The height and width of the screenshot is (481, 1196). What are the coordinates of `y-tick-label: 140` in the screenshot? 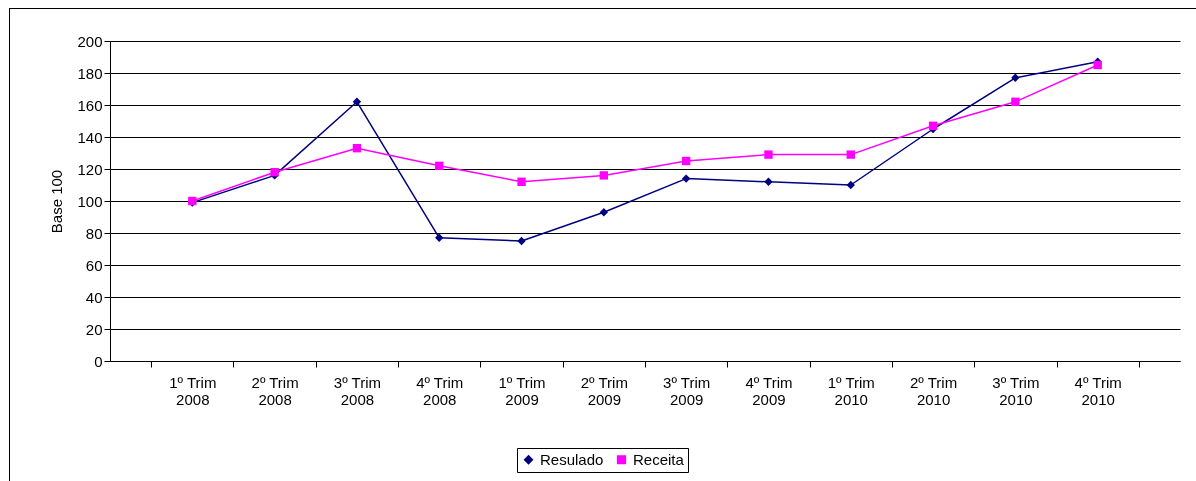 It's located at (90, 137).